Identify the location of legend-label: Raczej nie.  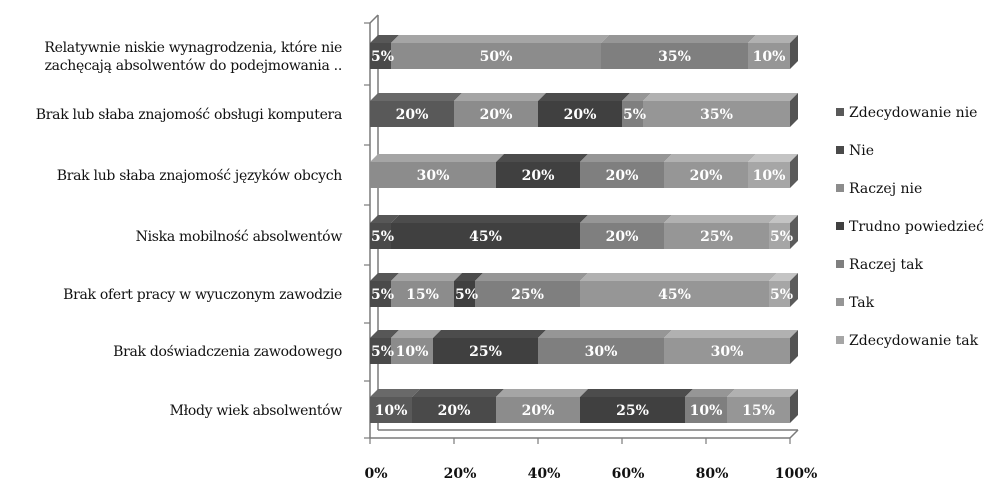
(885, 189).